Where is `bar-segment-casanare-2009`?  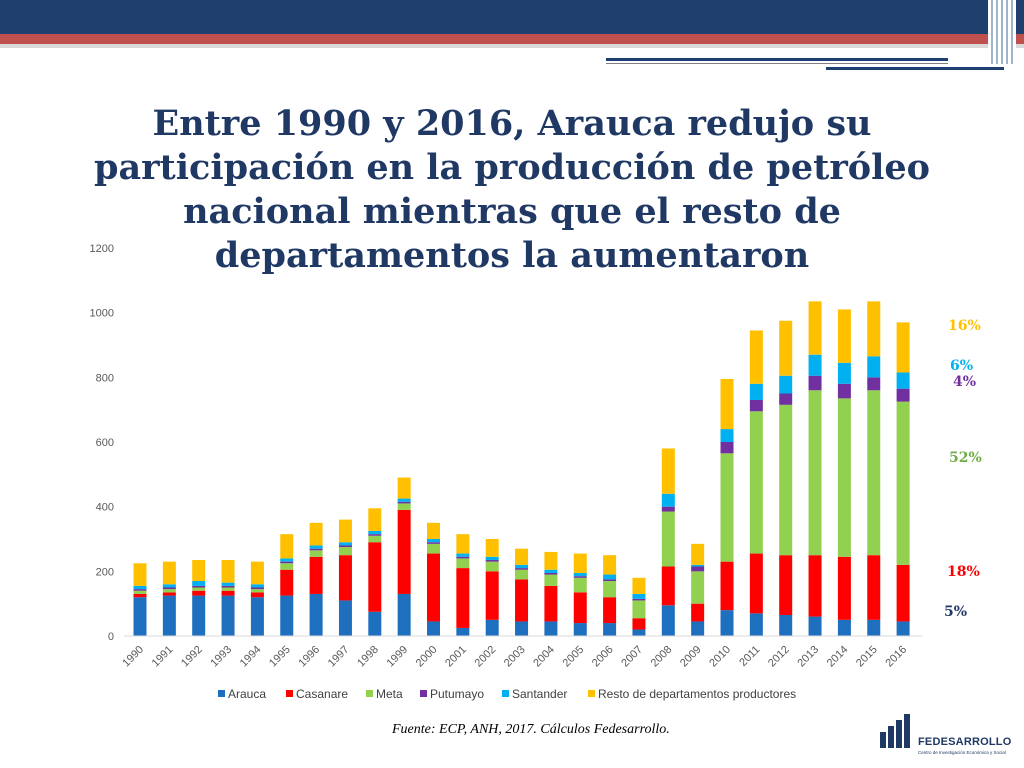
bar-segment-casanare-2009 is located at coordinates (698, 612).